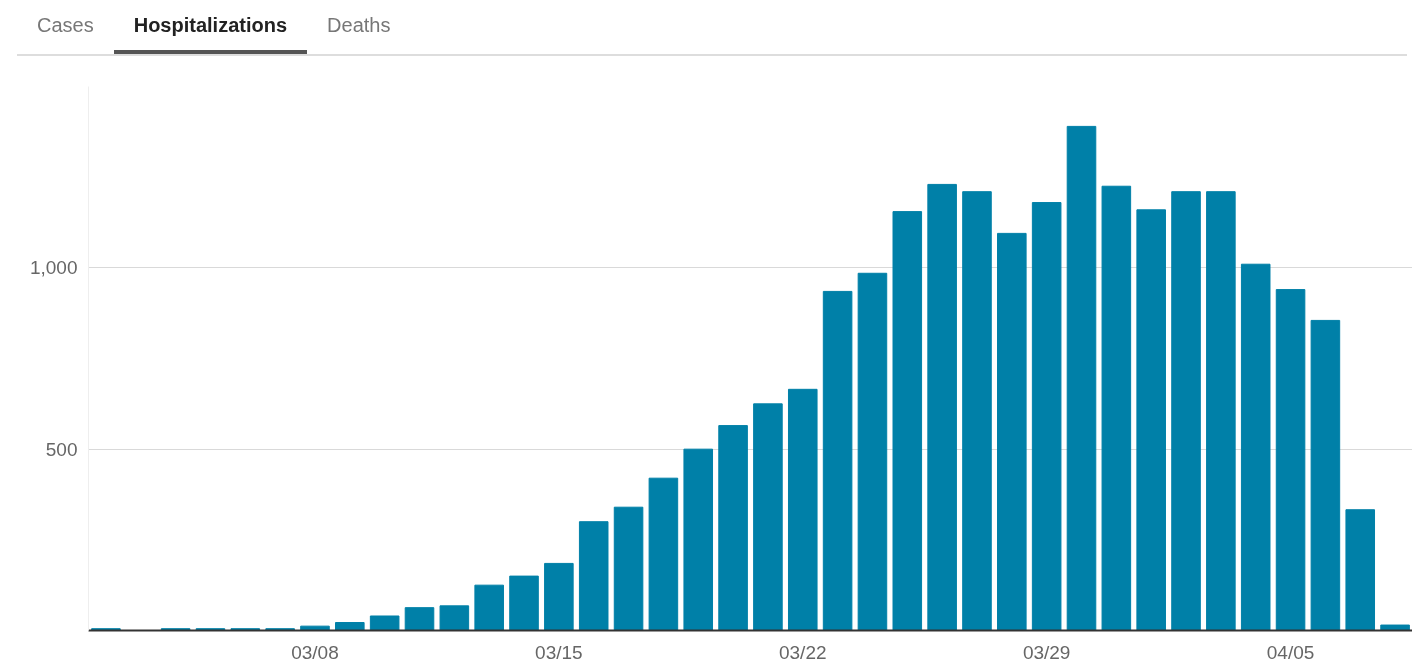  Describe the element at coordinates (559, 652) in the screenshot. I see `x-tick-label: 03/15` at that location.